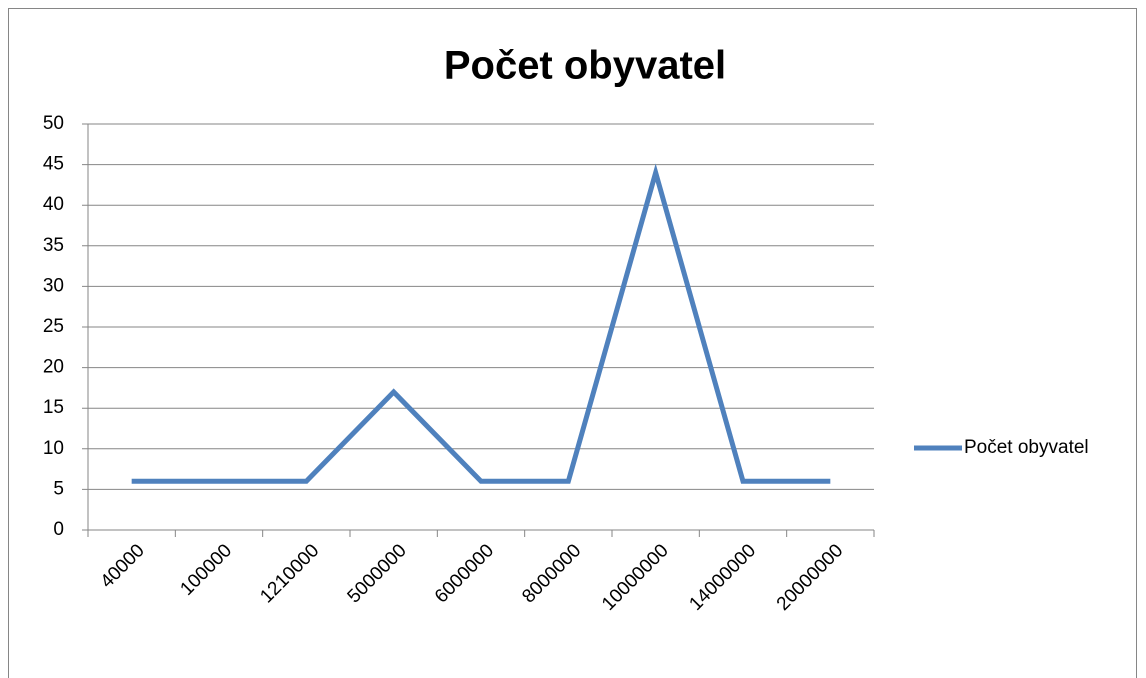  What do you see at coordinates (289, 573) in the screenshot?
I see `x-tick-label: 1210000` at bounding box center [289, 573].